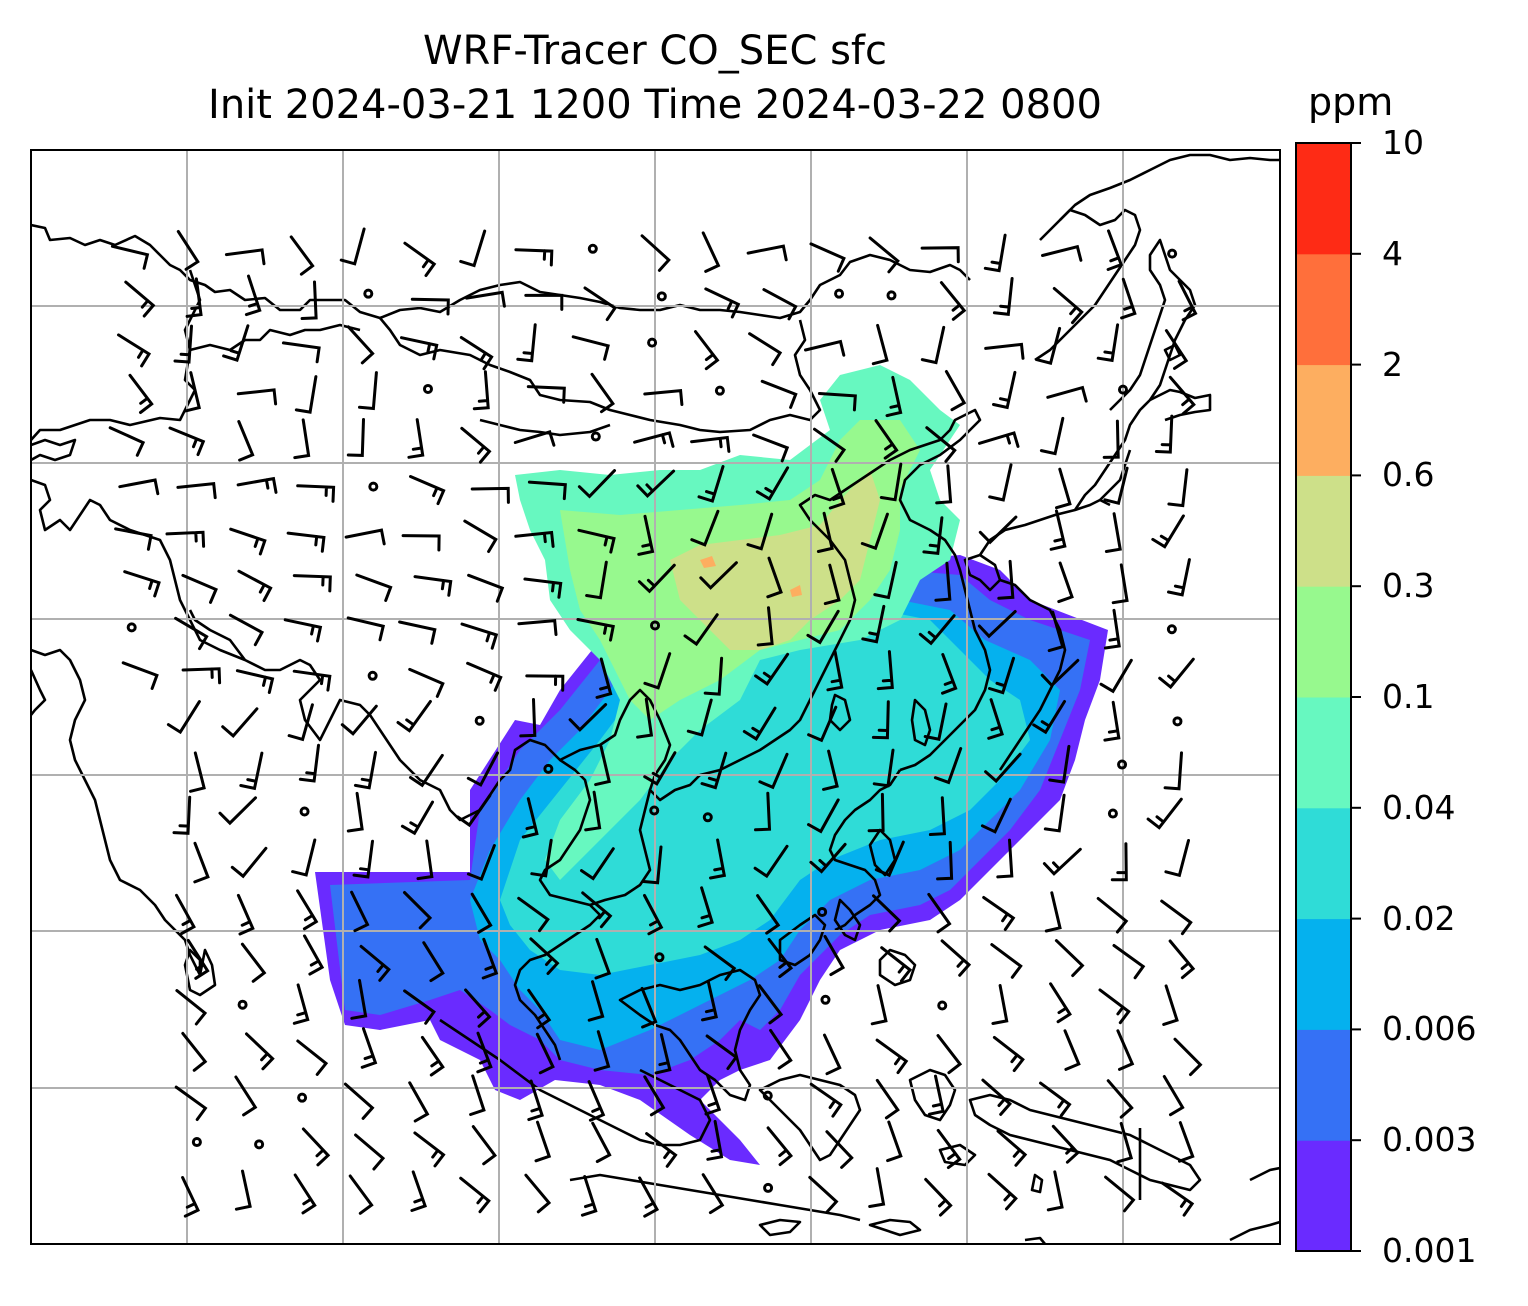 Image resolution: width=1528 pixels, height=1306 pixels. I want to click on field-band-0.6, so click(708, 562).